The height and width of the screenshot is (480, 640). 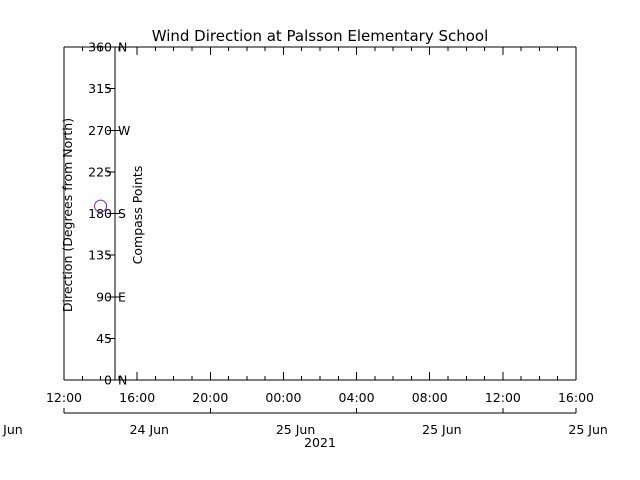 What do you see at coordinates (320, 442) in the screenshot?
I see `x-axis-label: 2021` at bounding box center [320, 442].